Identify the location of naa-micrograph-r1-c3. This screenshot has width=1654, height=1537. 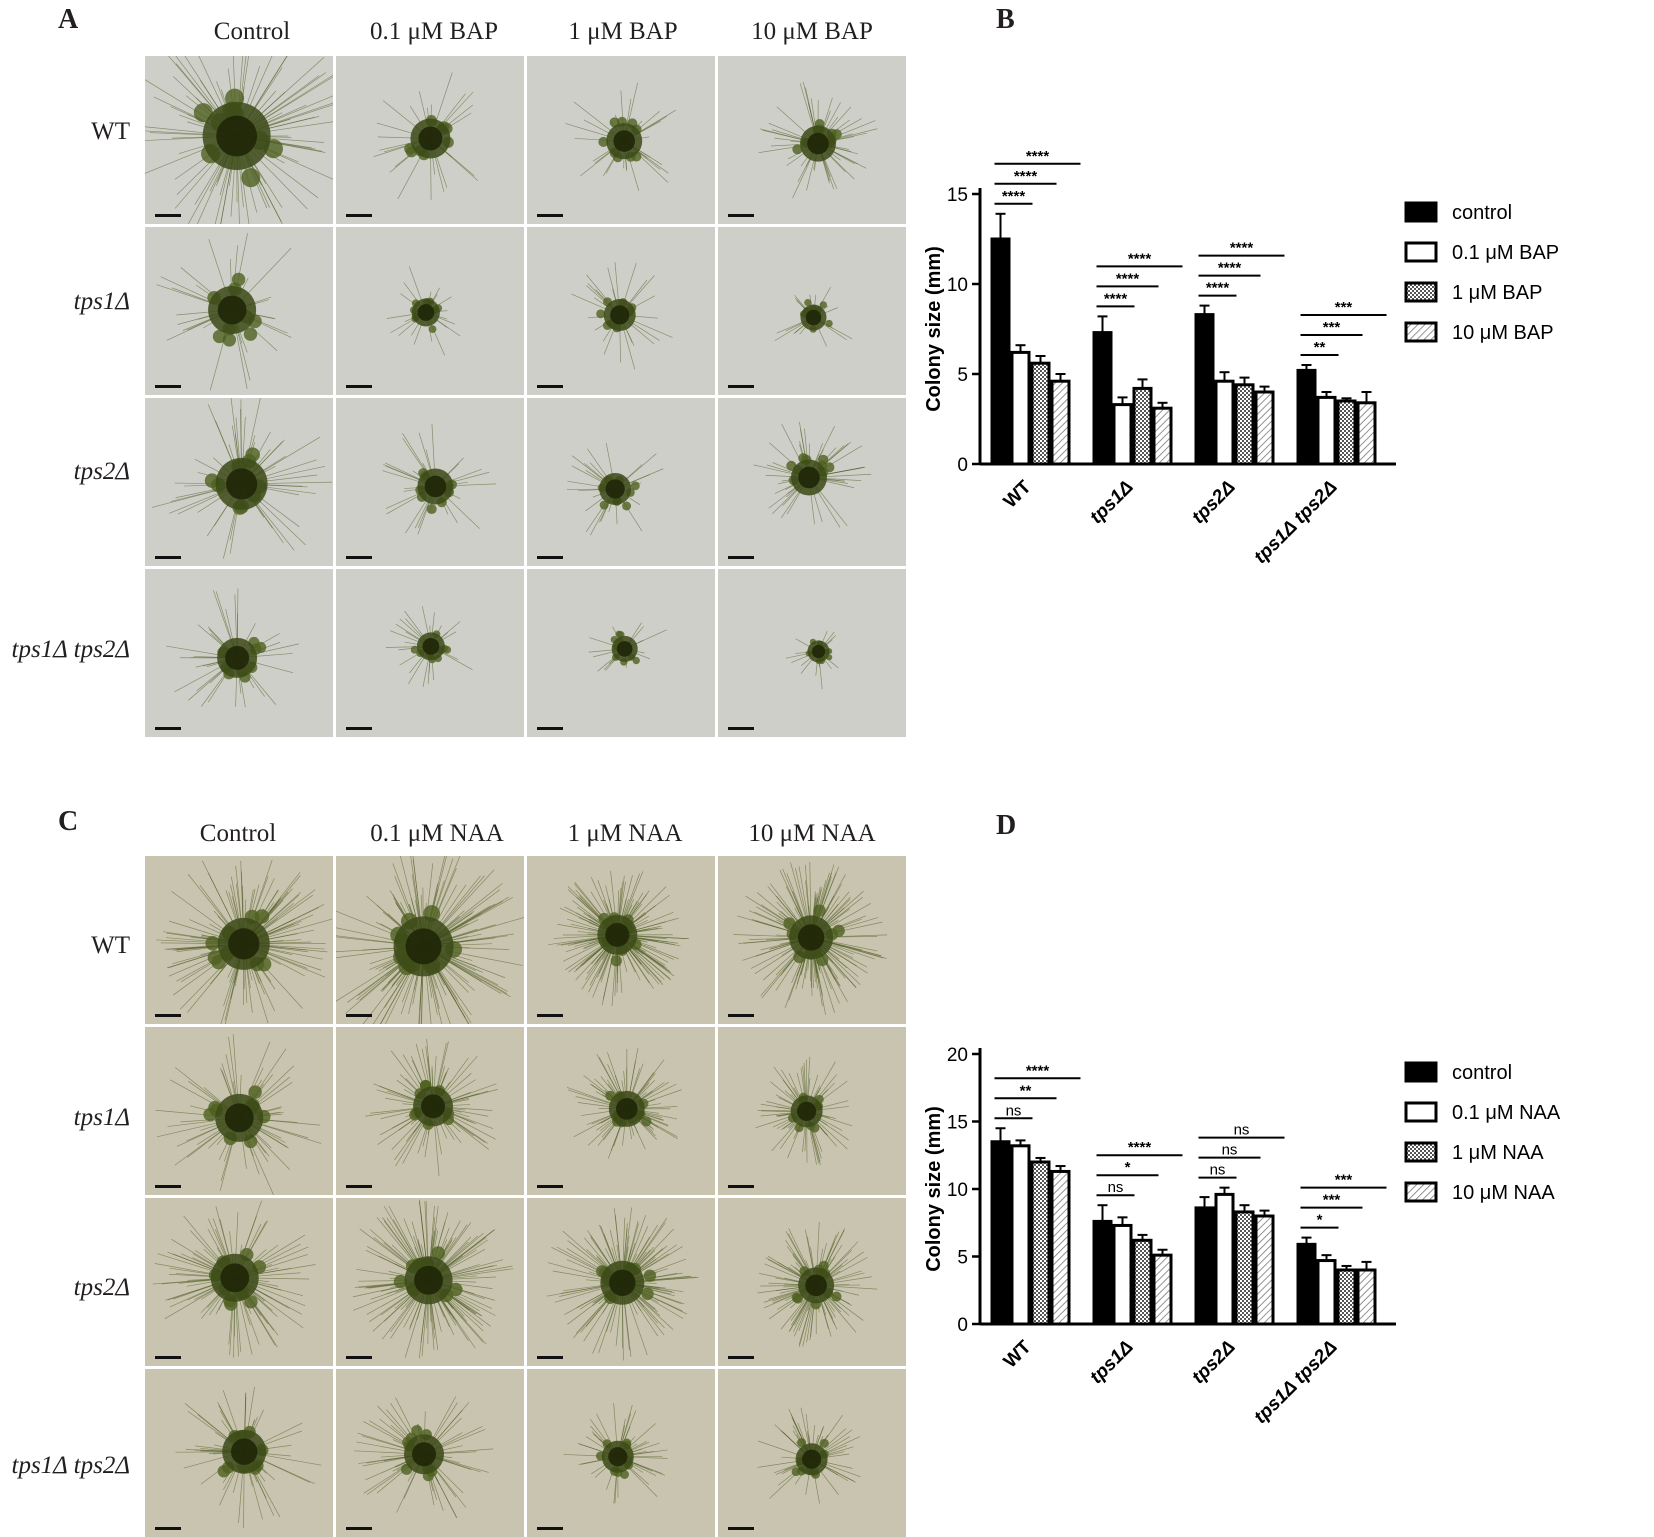
(621, 940).